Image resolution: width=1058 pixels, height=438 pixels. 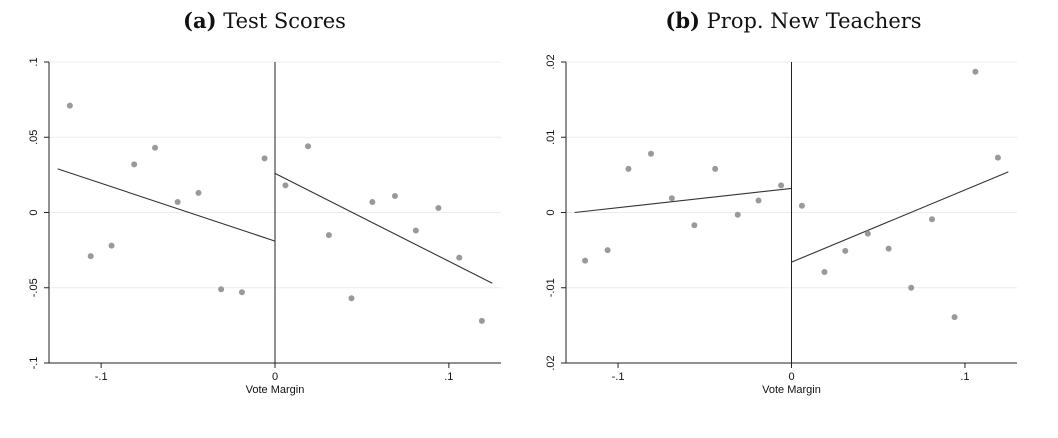 I want to click on chart-a-y-tick-label: -.05, so click(x=34, y=287).